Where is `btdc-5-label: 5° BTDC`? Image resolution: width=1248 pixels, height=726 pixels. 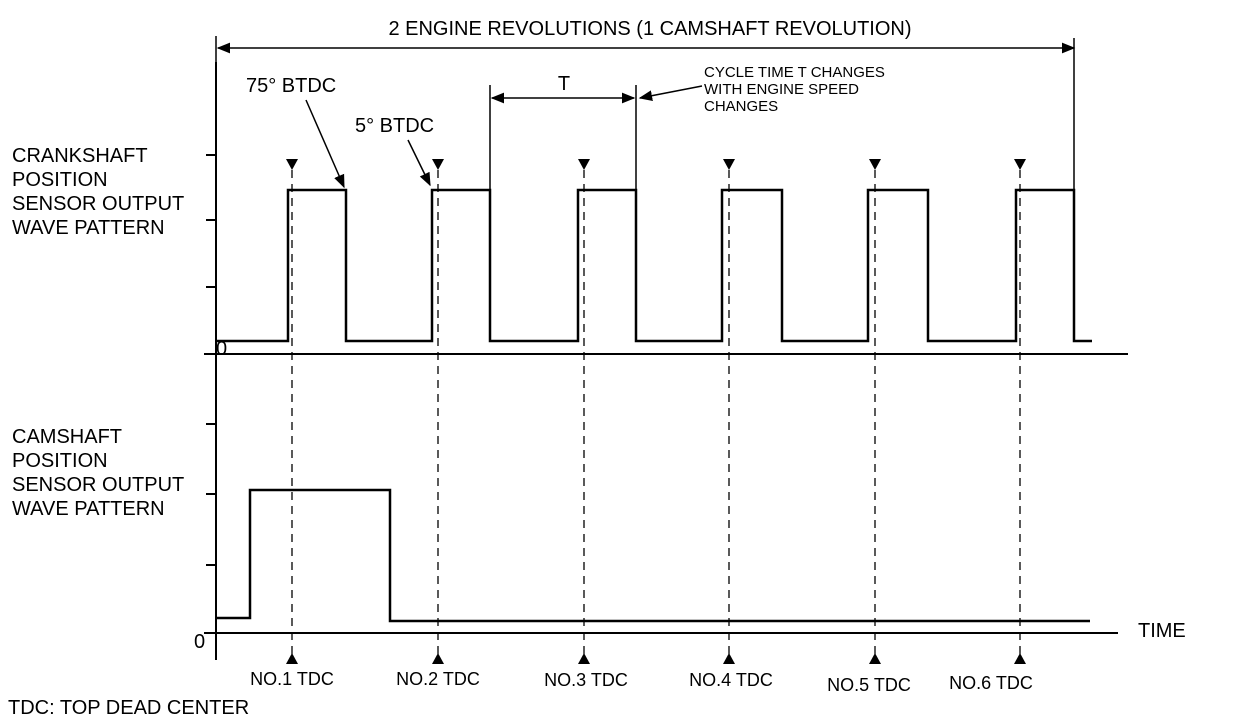 btdc-5-label: 5° BTDC is located at coordinates (394, 126).